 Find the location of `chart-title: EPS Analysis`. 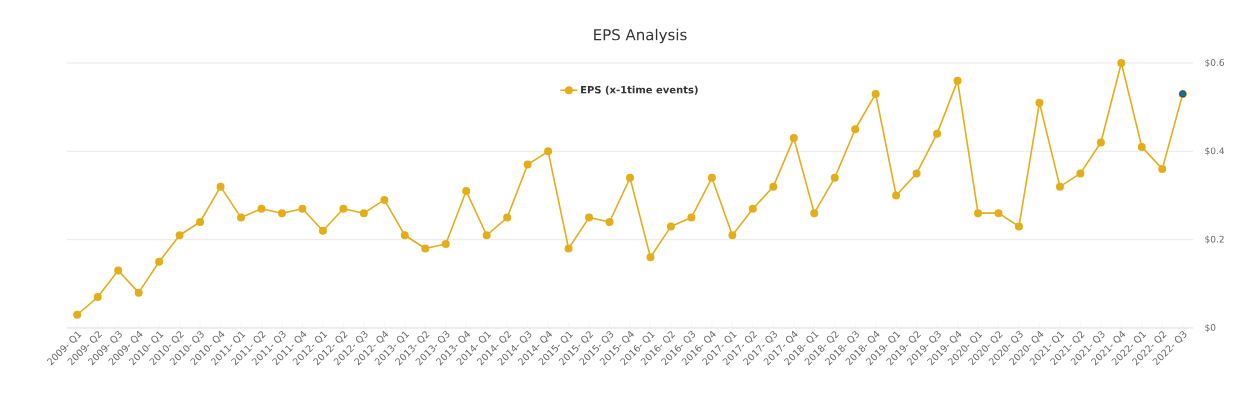

chart-title: EPS Analysis is located at coordinates (640, 36).